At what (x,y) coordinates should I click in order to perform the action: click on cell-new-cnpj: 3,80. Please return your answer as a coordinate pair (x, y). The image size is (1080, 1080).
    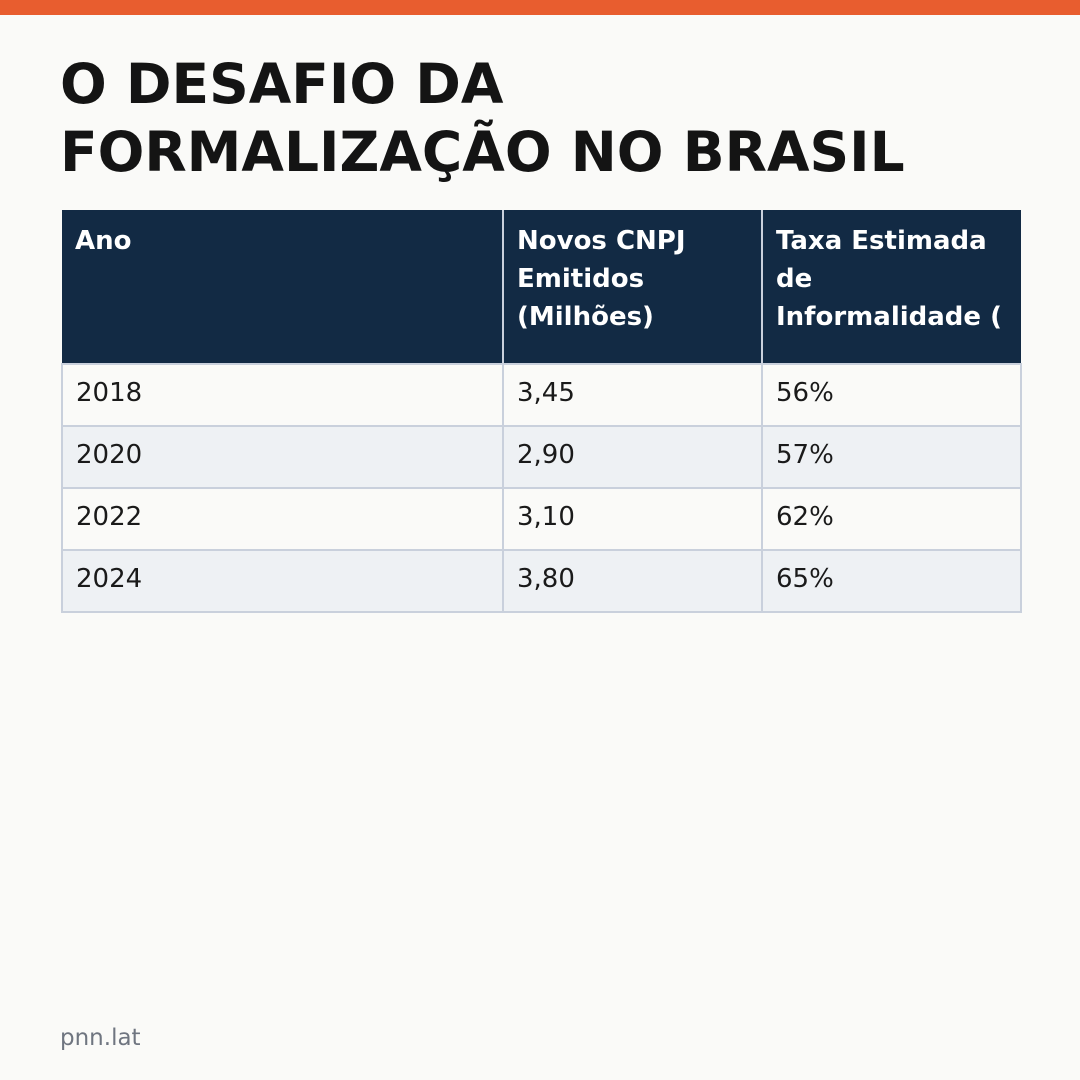
    Looking at the image, I should click on (632, 581).